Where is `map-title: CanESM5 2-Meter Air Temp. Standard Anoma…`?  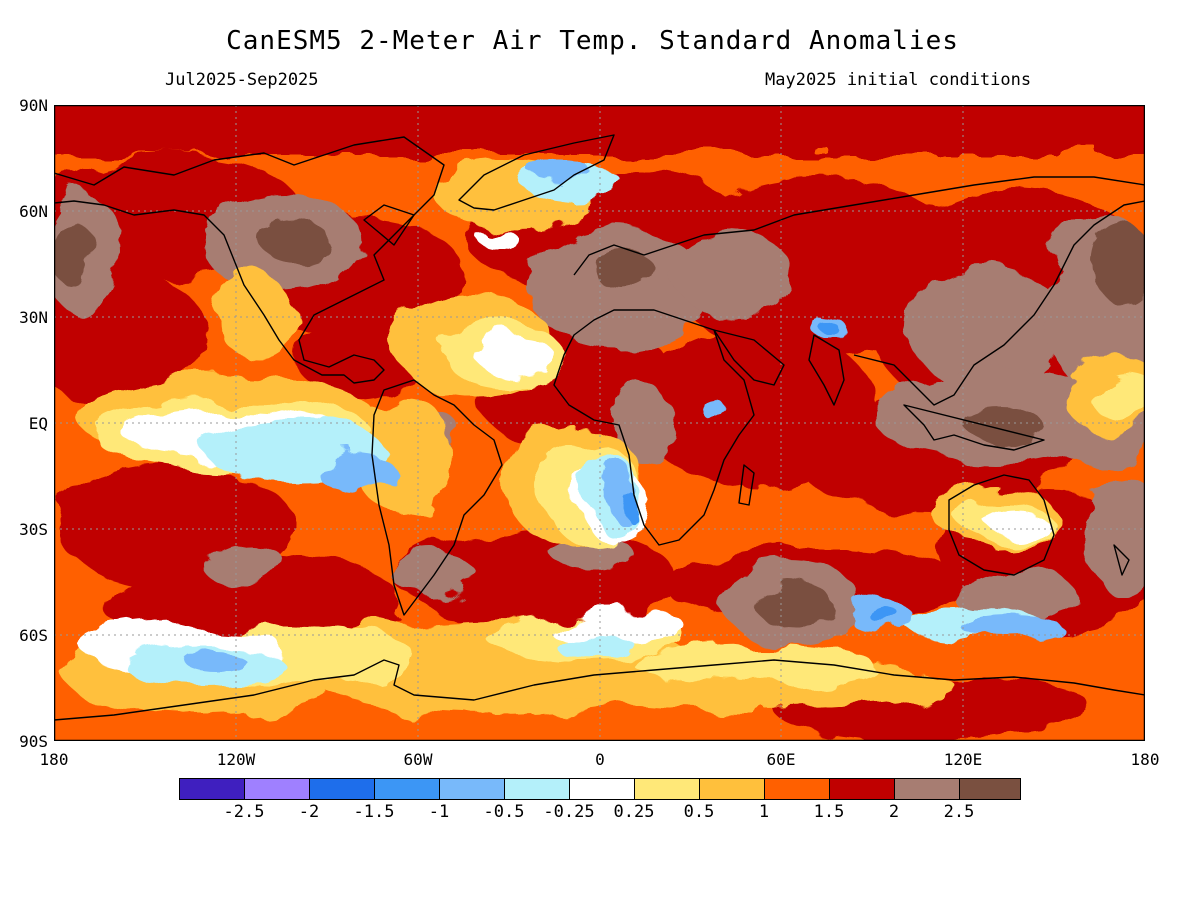 map-title: CanESM5 2-Meter Air Temp. Standard Anoma… is located at coordinates (592, 41).